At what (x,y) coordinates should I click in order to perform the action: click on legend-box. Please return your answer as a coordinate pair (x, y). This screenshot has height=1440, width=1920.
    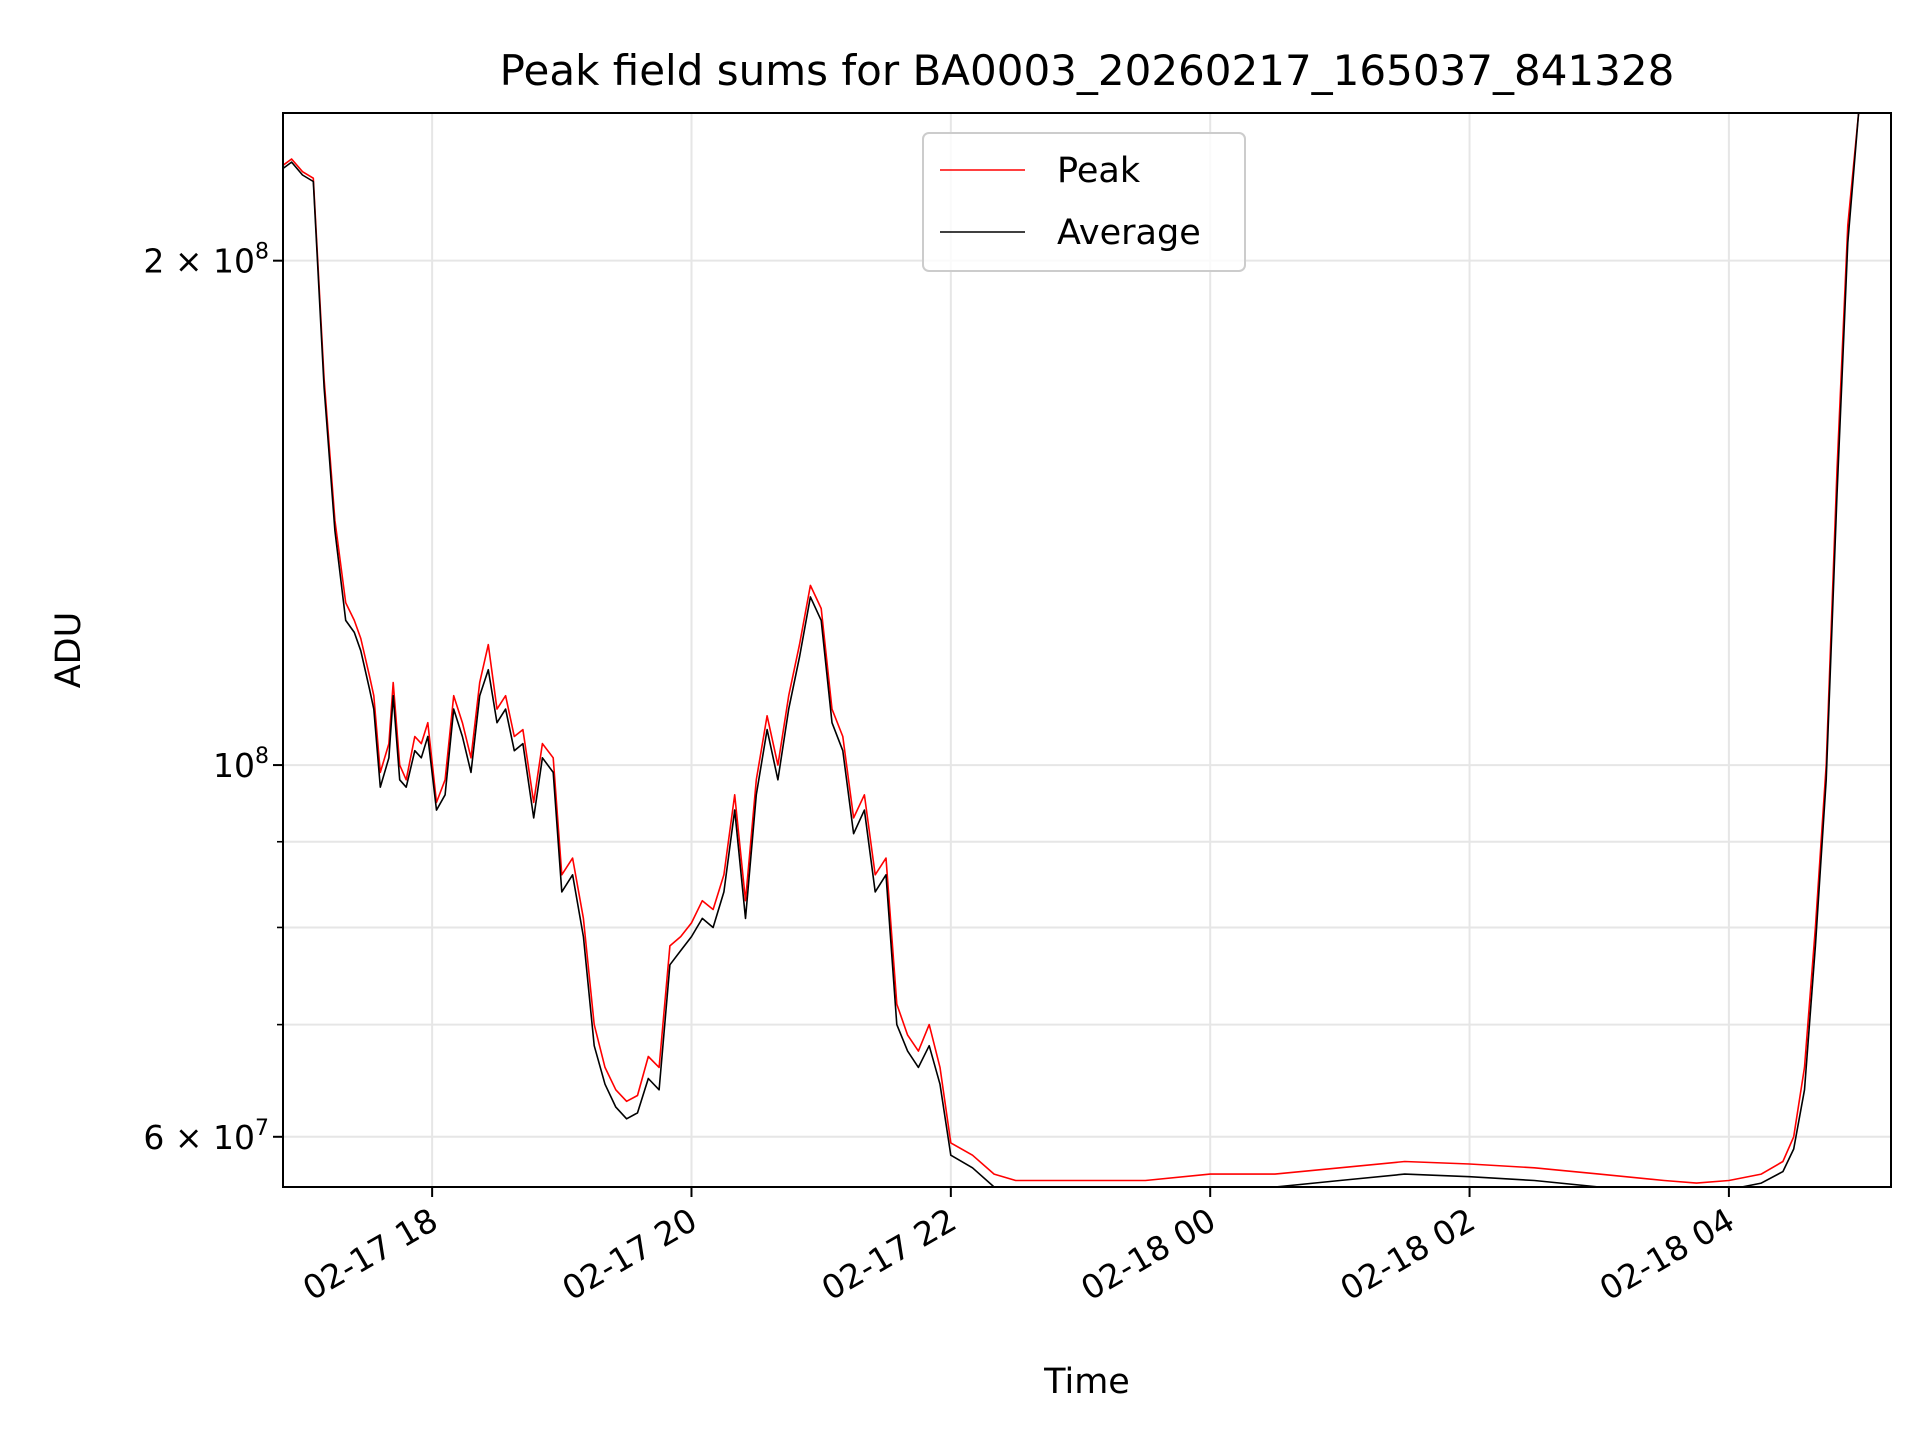
    Looking at the image, I should click on (1084, 202).